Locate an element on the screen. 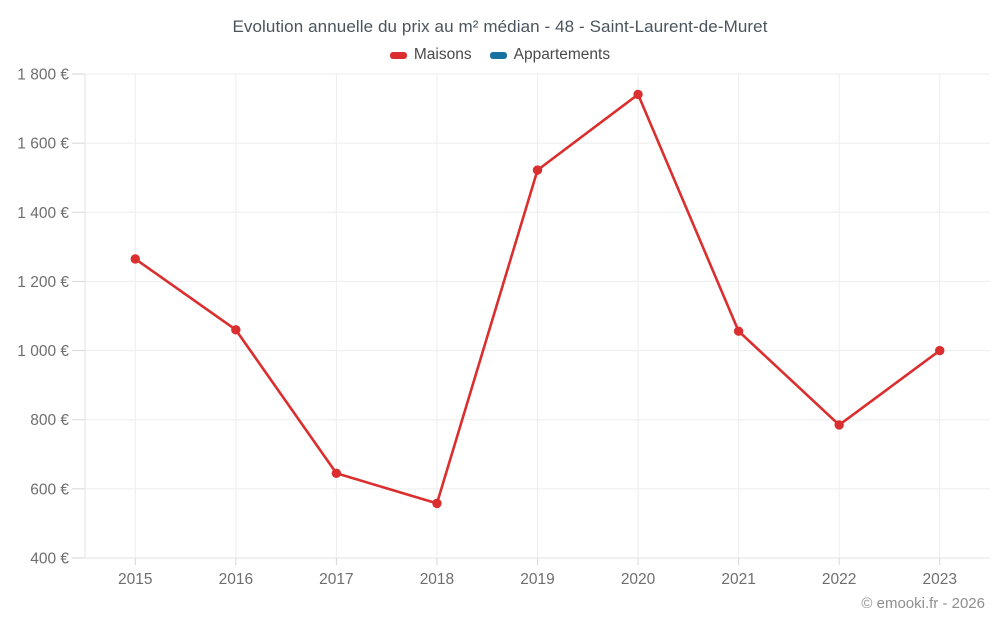  x-axis-tick-label: 2023 is located at coordinates (939, 579).